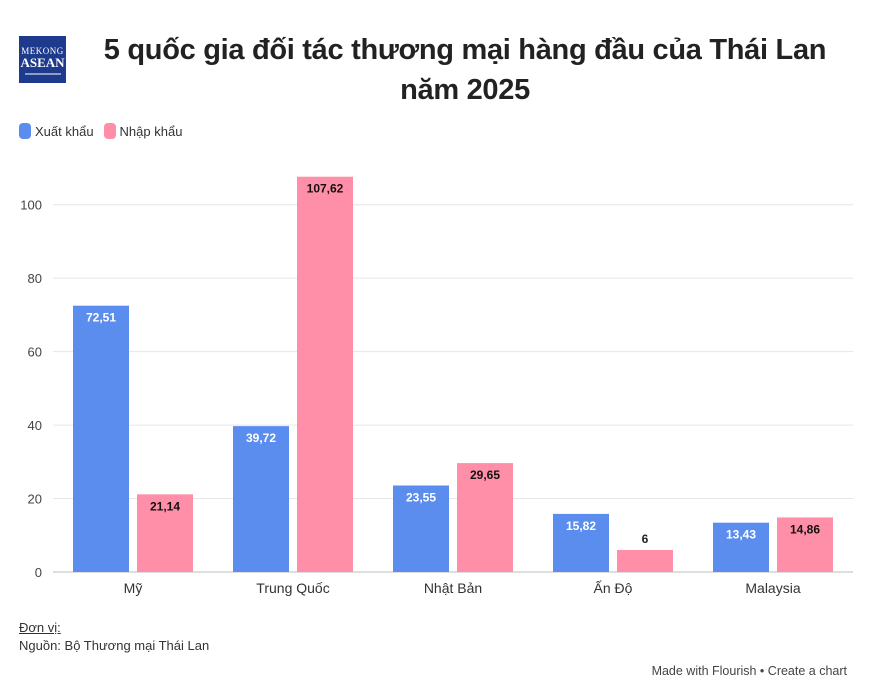 This screenshot has height=700, width=875. I want to click on unit-note: Đơn vị:, so click(40, 627).